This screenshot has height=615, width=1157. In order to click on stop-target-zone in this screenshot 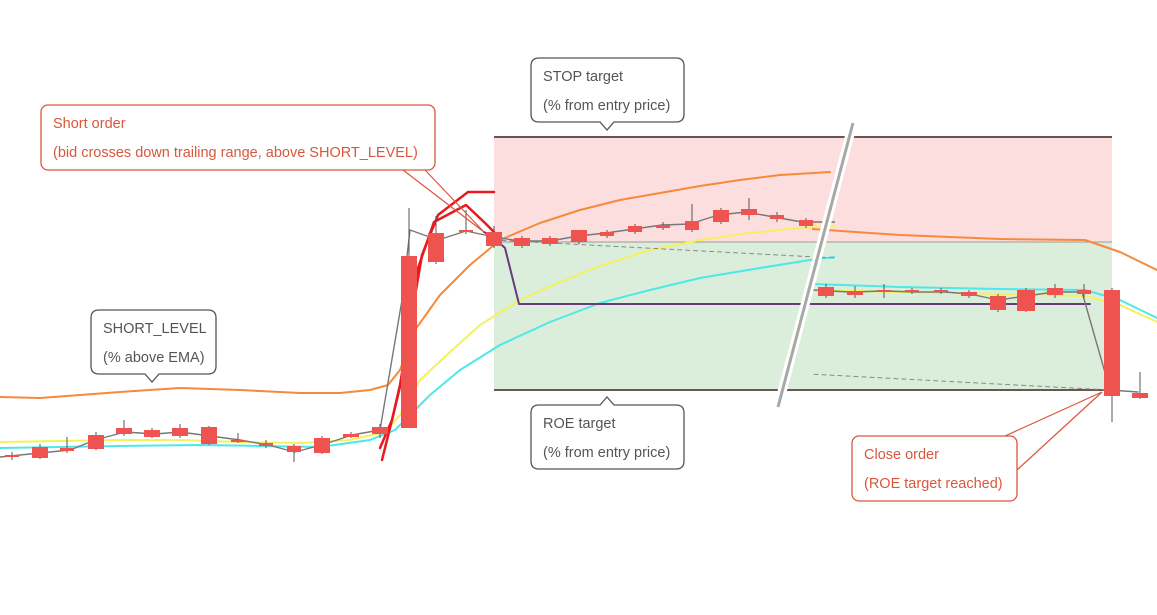, I will do `click(803, 189)`.